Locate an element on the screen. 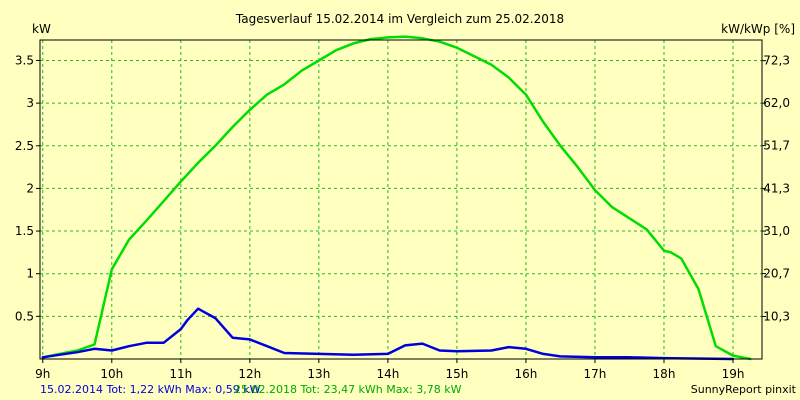 Image resolution: width=800 pixels, height=400 pixels. y-tick-label: 2.5 is located at coordinates (24, 146).